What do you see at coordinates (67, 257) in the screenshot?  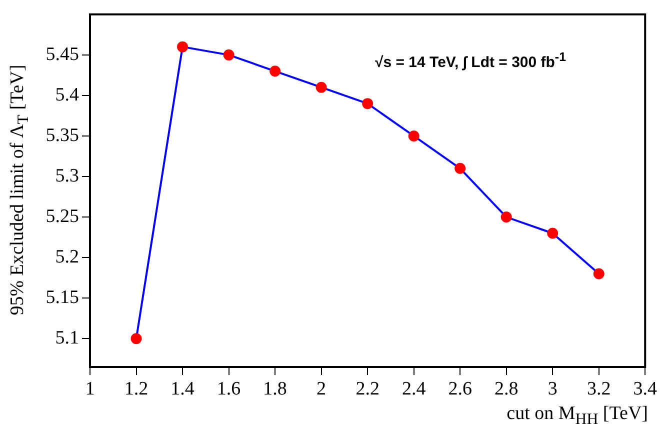 I see `y-tick-label: 5.2` at bounding box center [67, 257].